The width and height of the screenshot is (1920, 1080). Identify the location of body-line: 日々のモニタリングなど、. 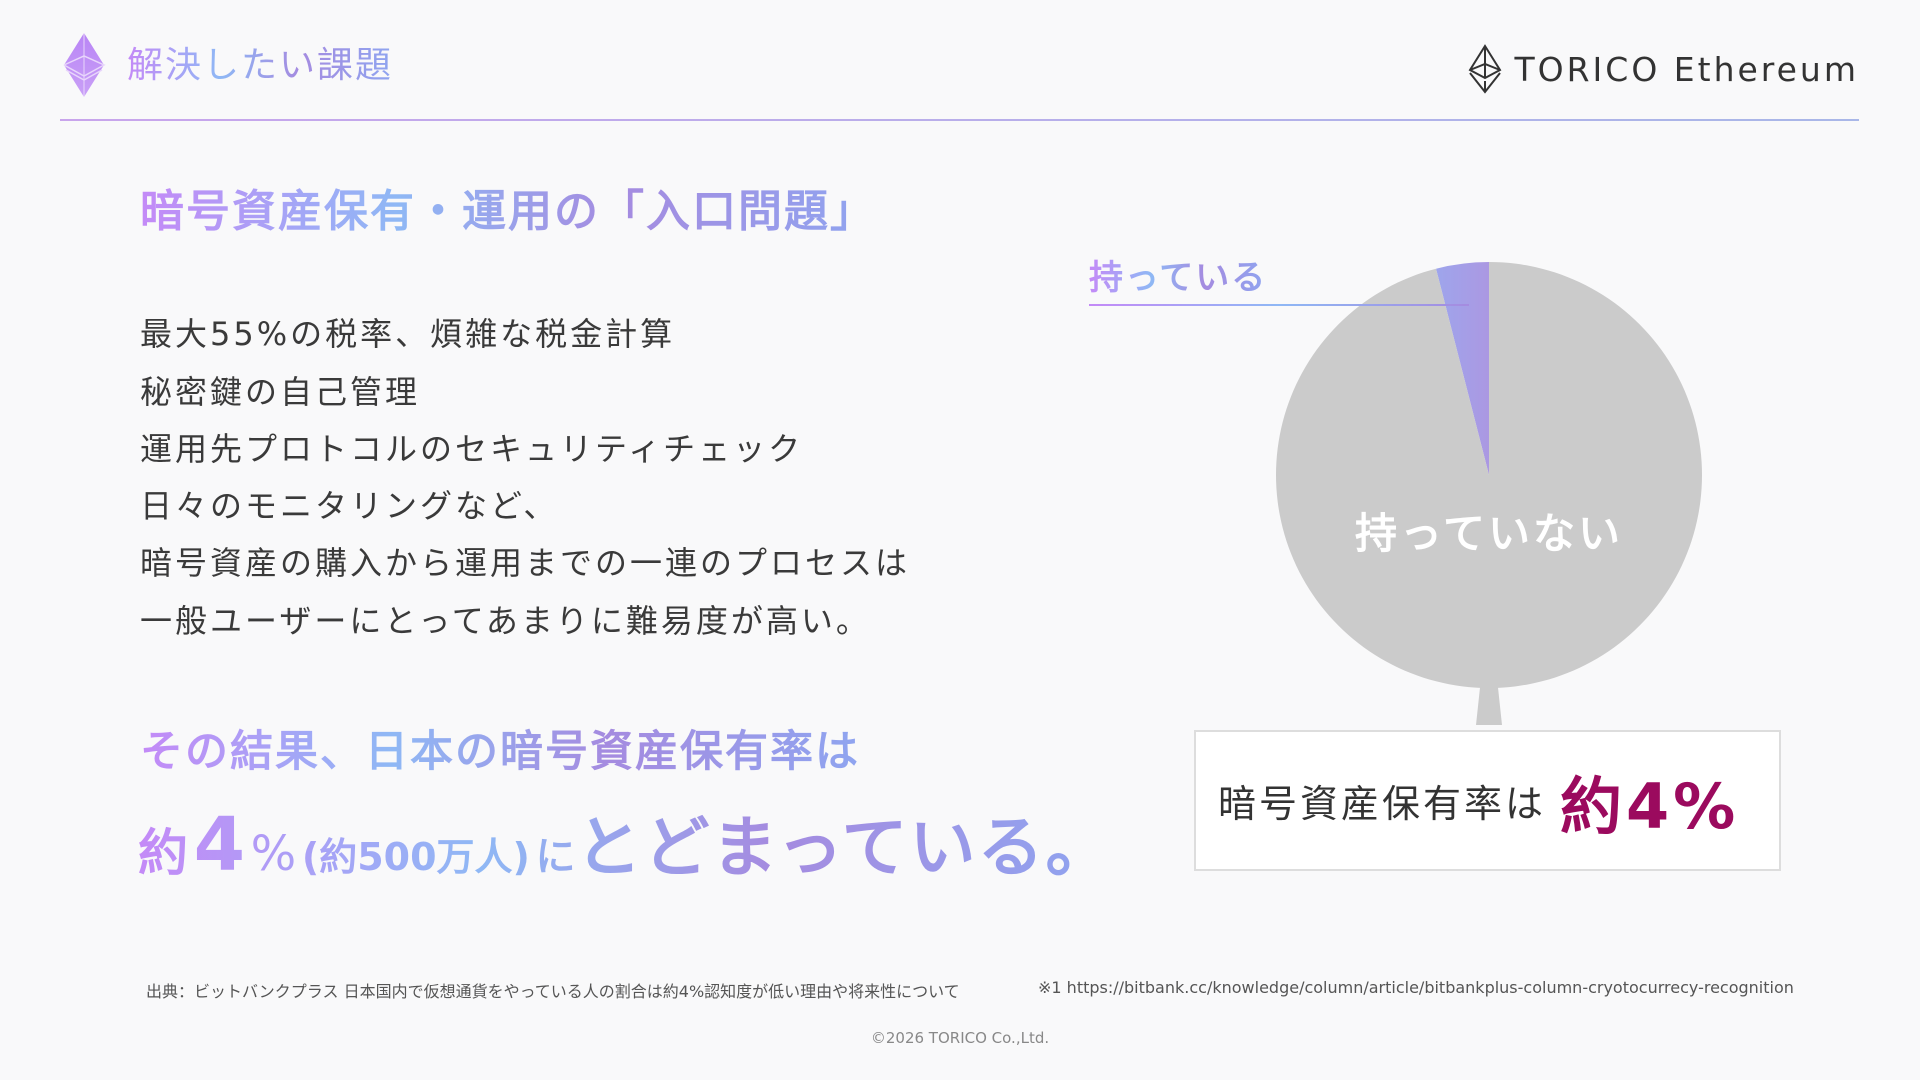
(349, 506).